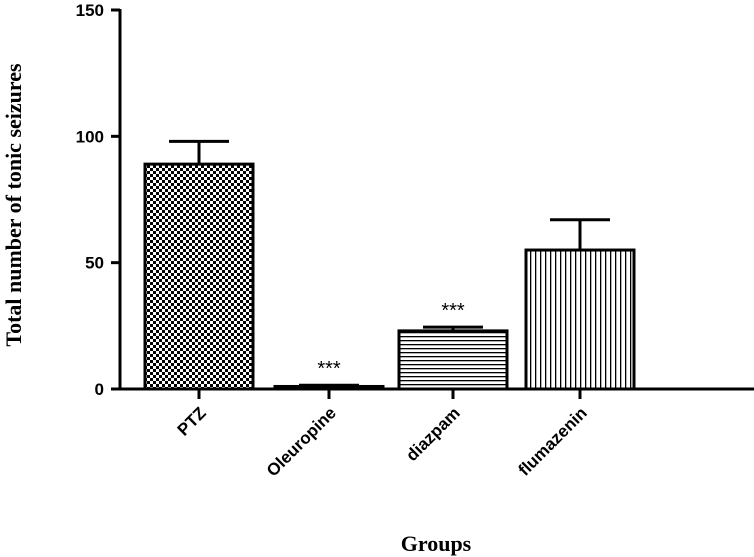 The image size is (754, 557). I want to click on y-axis-title: Total number of tonic seizures, so click(13, 205).